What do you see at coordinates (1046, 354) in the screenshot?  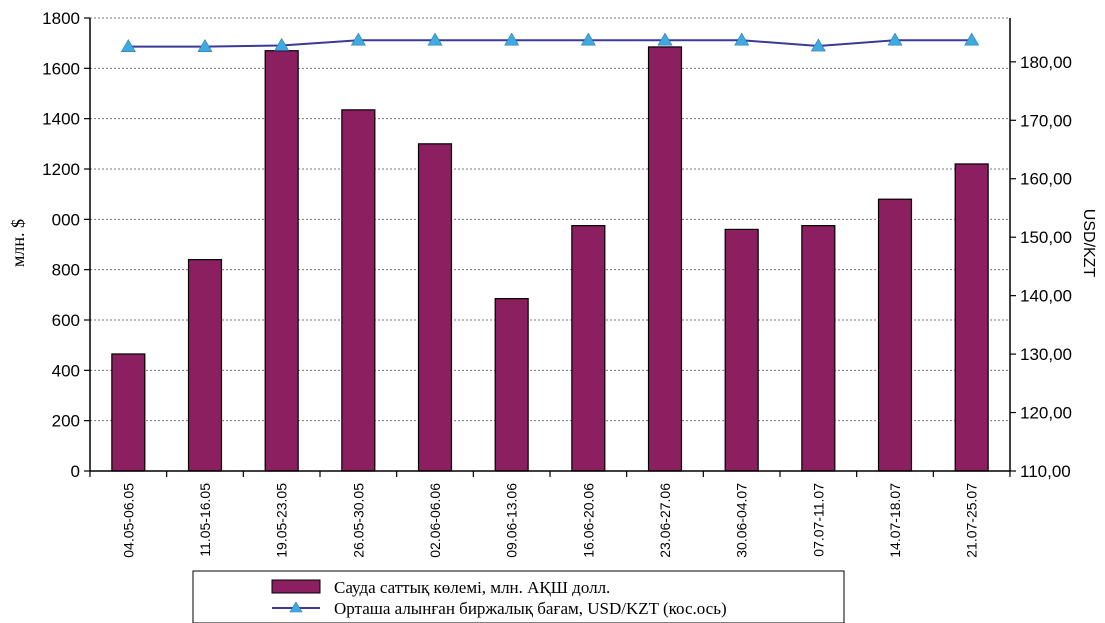 I see `right-tick-label-2: 130,00` at bounding box center [1046, 354].